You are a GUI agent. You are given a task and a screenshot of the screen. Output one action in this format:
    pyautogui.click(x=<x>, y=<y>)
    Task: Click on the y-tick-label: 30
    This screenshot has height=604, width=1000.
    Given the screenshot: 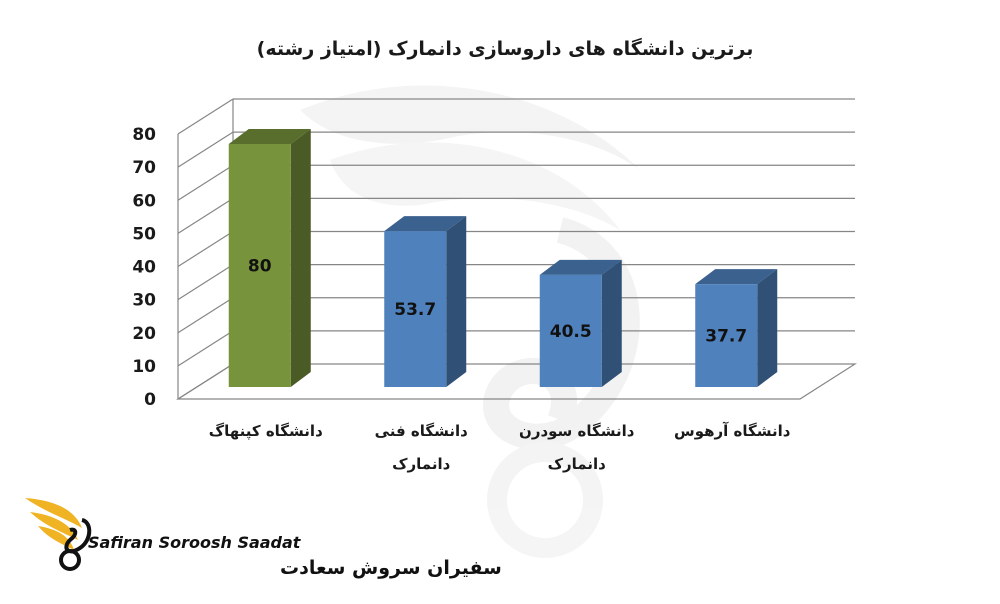 What is the action you would take?
    pyautogui.click(x=144, y=301)
    